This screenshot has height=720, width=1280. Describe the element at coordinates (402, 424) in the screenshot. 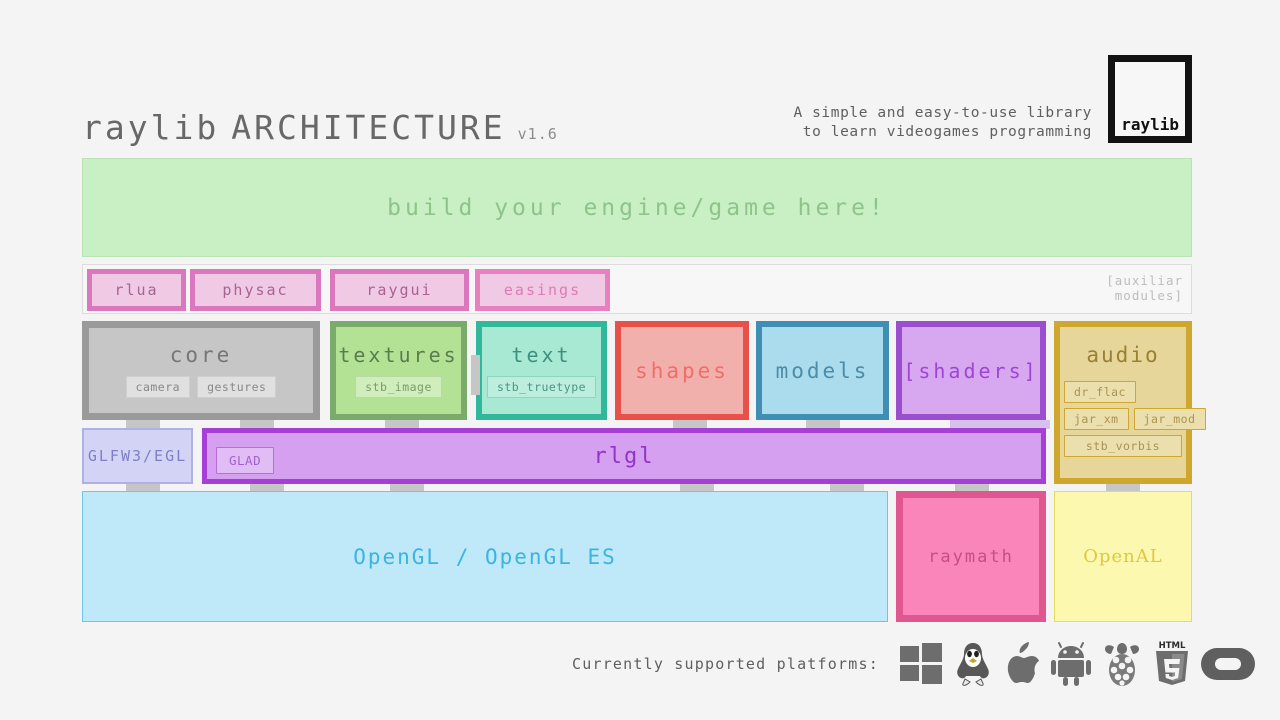

I see `connector-textures-rlgl` at that location.